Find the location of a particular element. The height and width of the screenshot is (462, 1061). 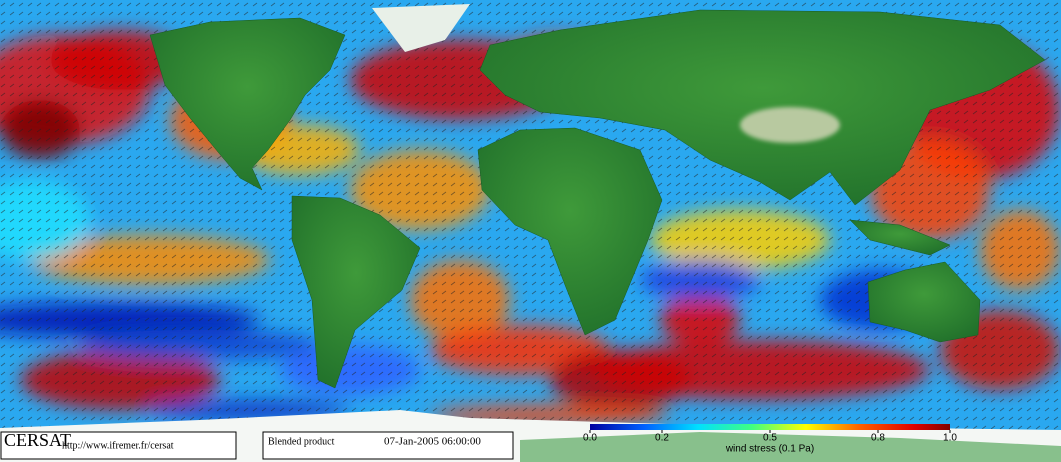

colorbar-tick-label: 0.8 is located at coordinates (878, 438).